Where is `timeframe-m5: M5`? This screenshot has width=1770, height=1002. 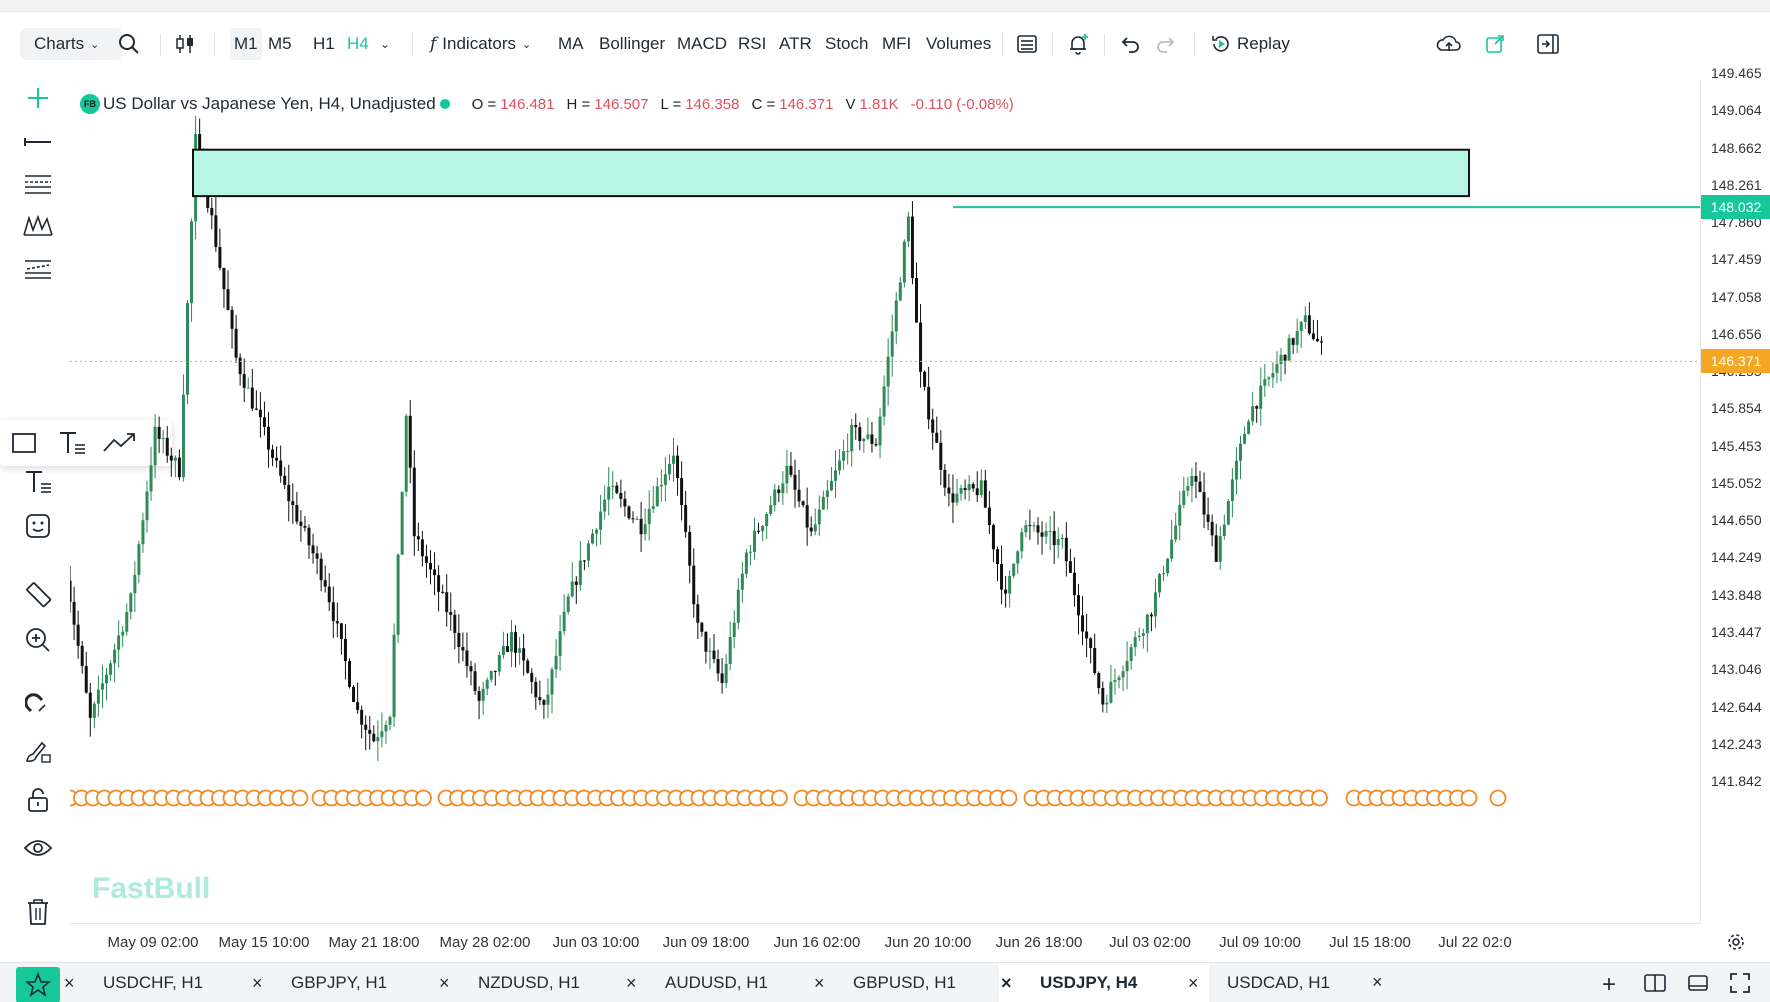 timeframe-m5: M5 is located at coordinates (280, 43).